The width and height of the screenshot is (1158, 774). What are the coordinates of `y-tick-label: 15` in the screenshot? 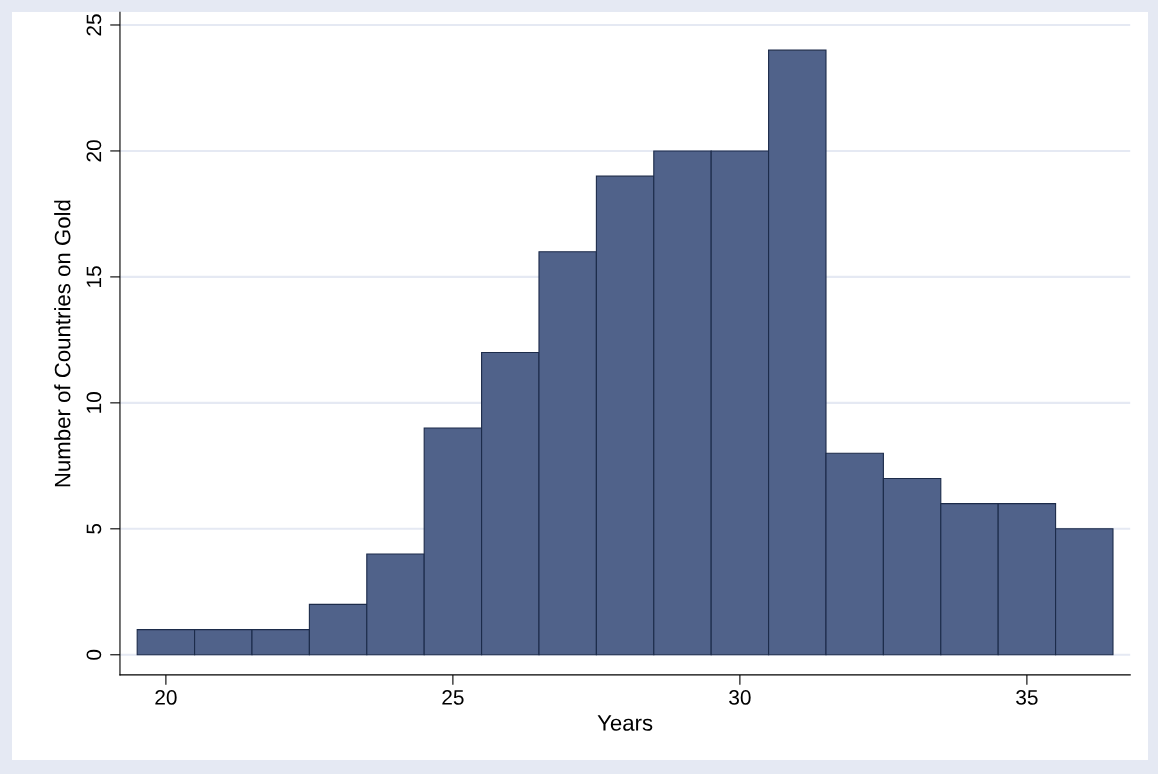 It's located at (94, 276).